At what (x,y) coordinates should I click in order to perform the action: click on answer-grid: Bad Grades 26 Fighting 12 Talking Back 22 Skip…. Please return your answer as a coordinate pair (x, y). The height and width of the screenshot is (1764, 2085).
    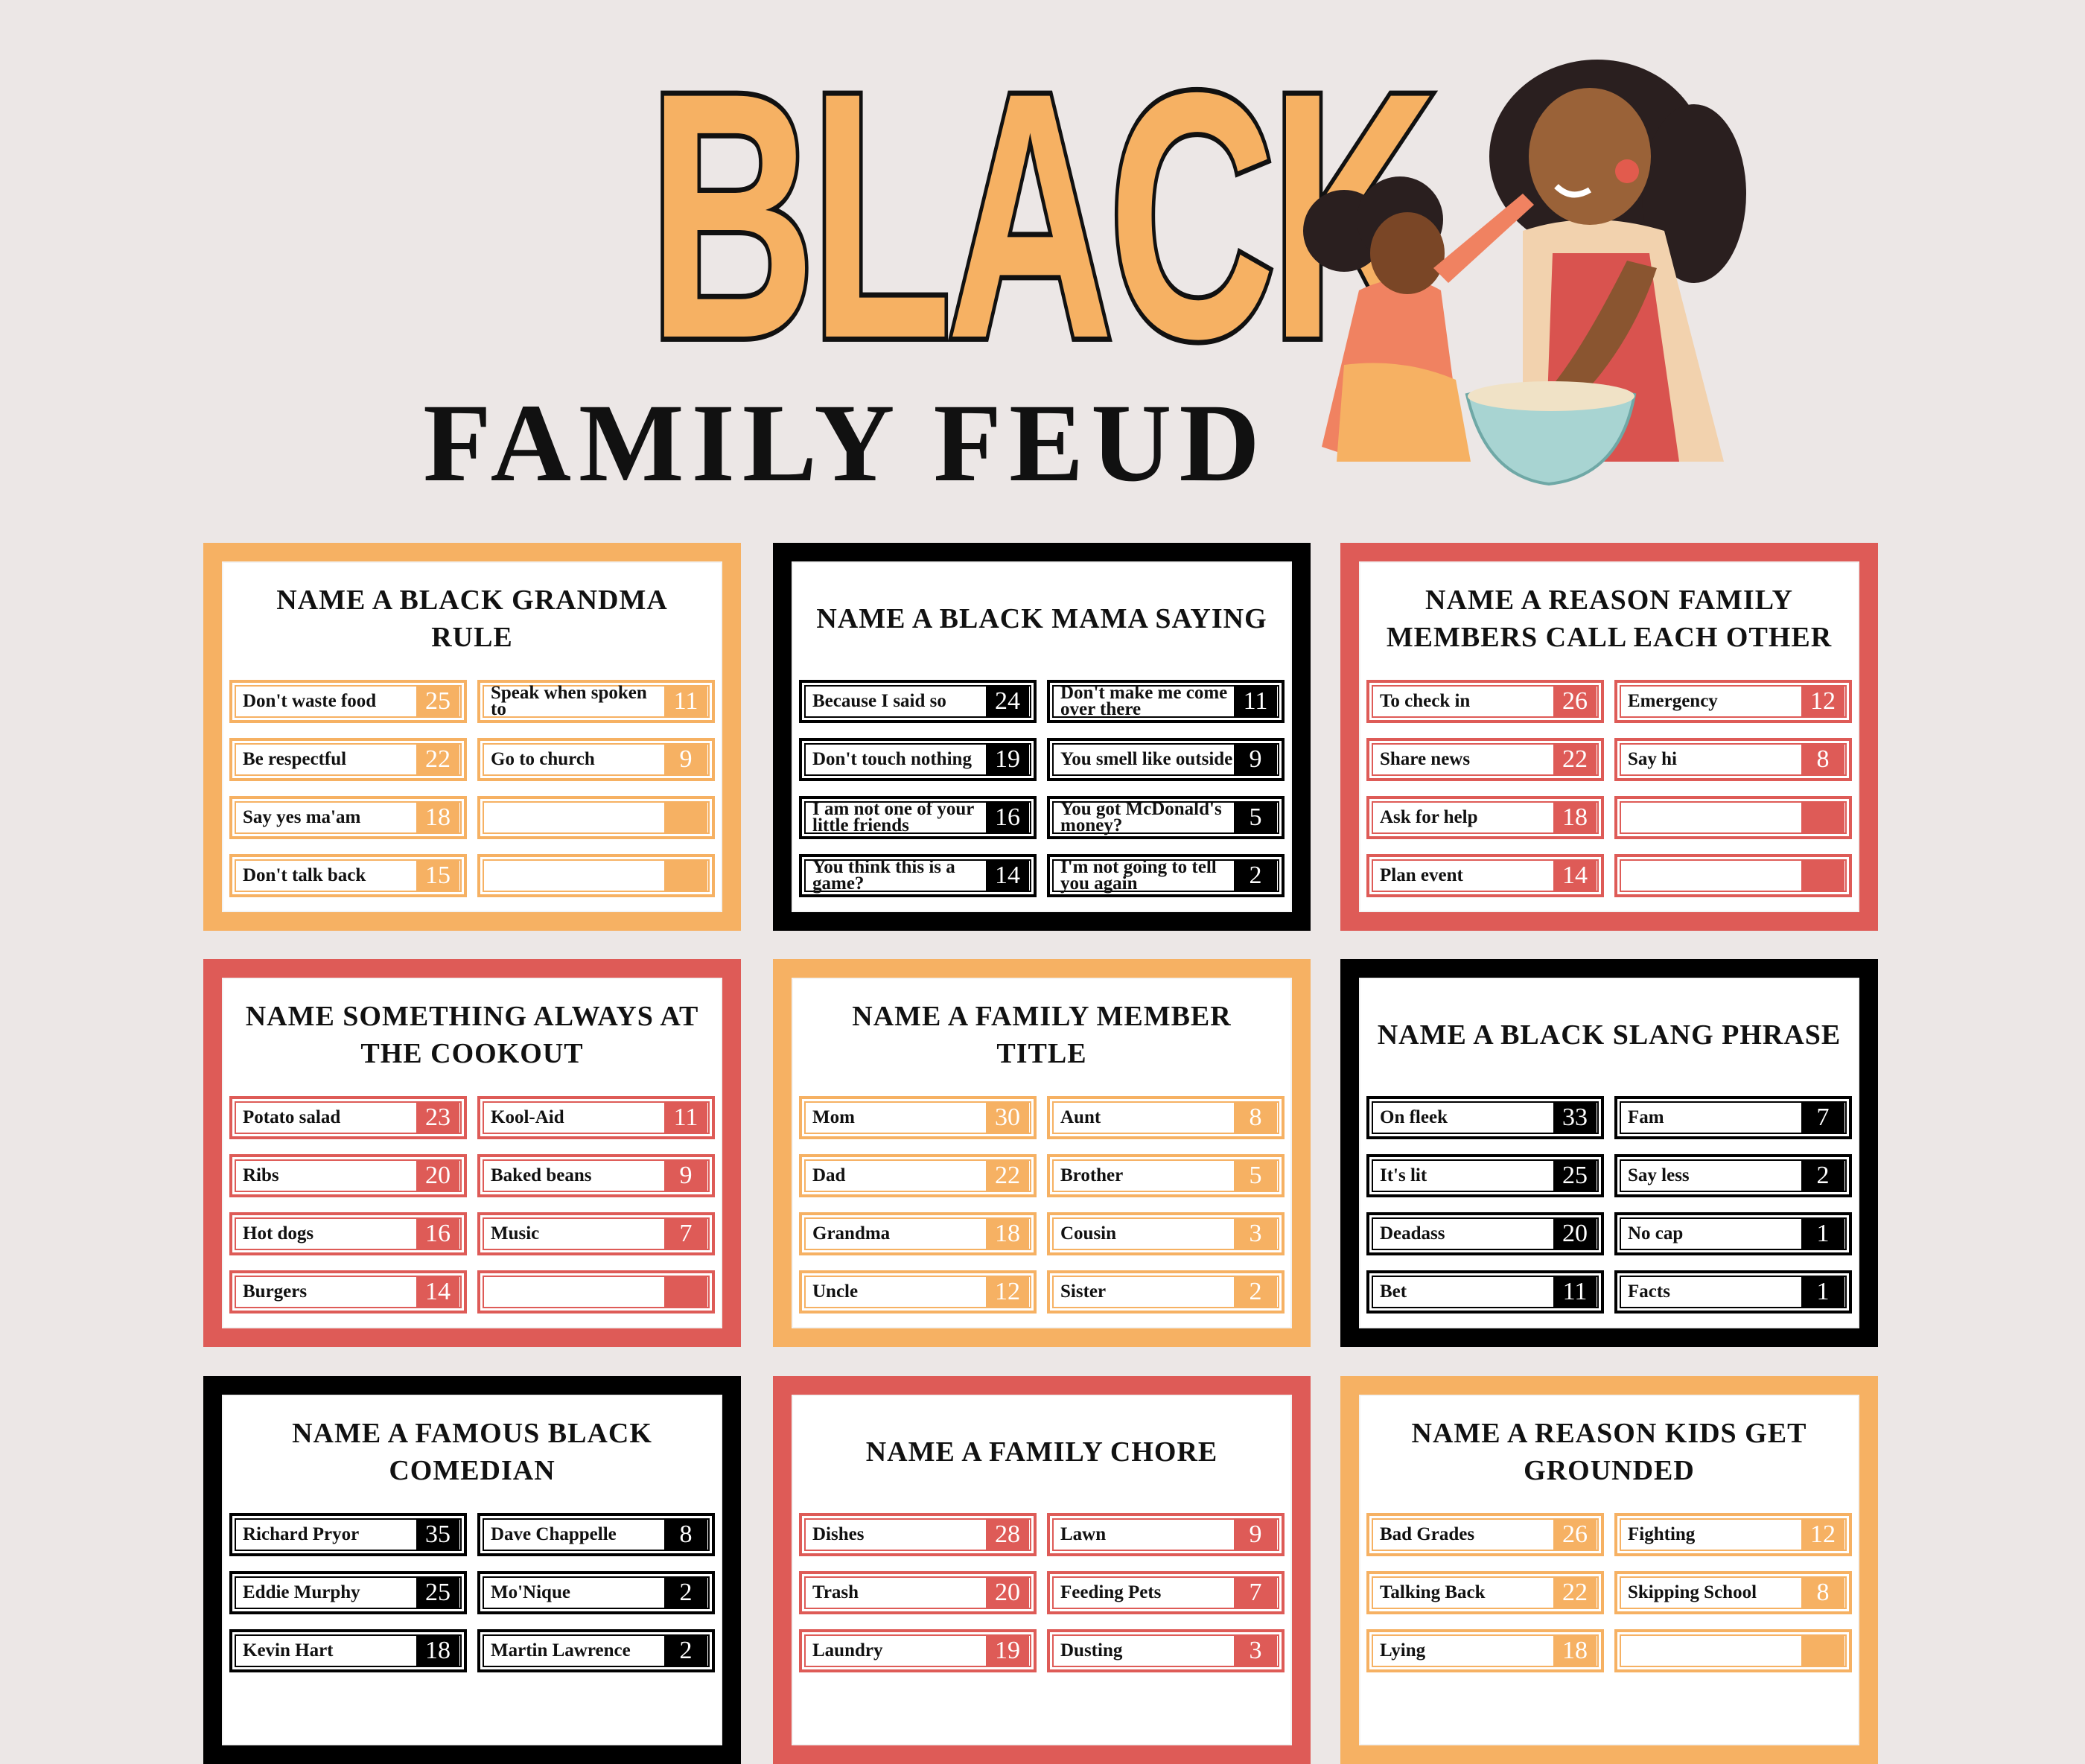
    Looking at the image, I should click on (1609, 1592).